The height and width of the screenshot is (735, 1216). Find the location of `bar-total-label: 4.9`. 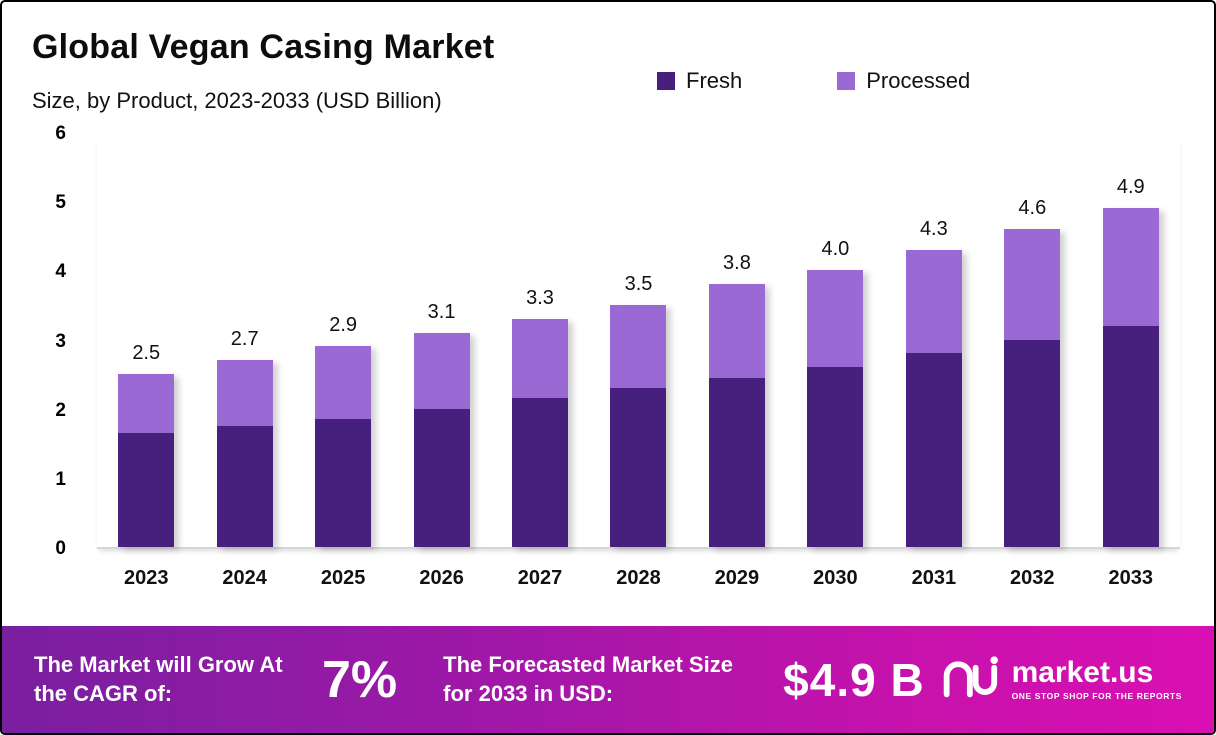

bar-total-label: 4.9 is located at coordinates (1130, 187).